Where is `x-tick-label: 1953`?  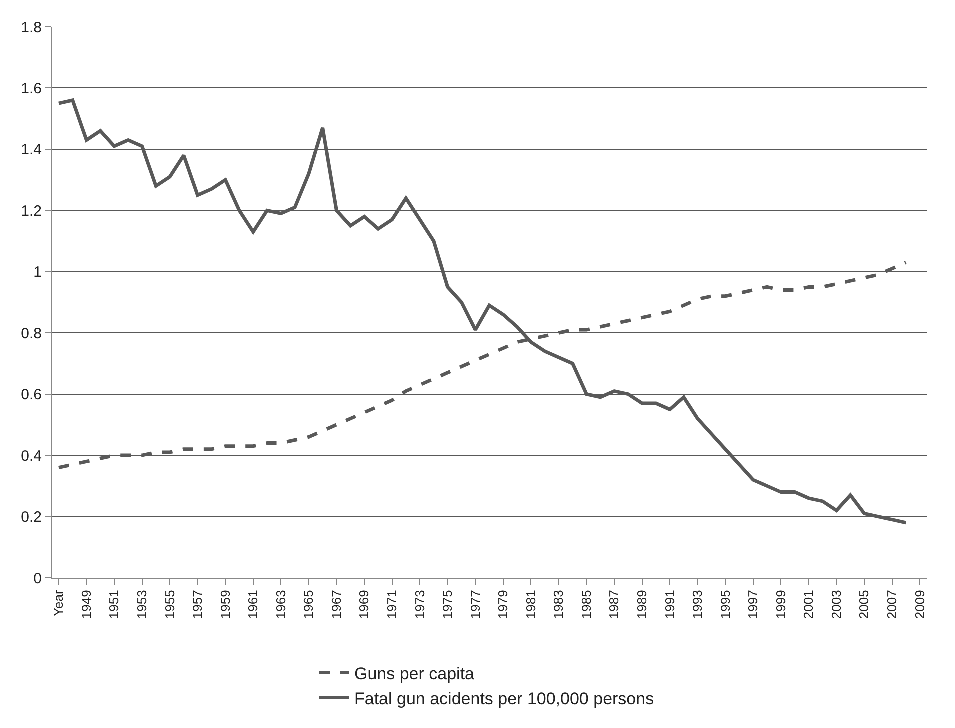 x-tick-label: 1953 is located at coordinates (142, 605).